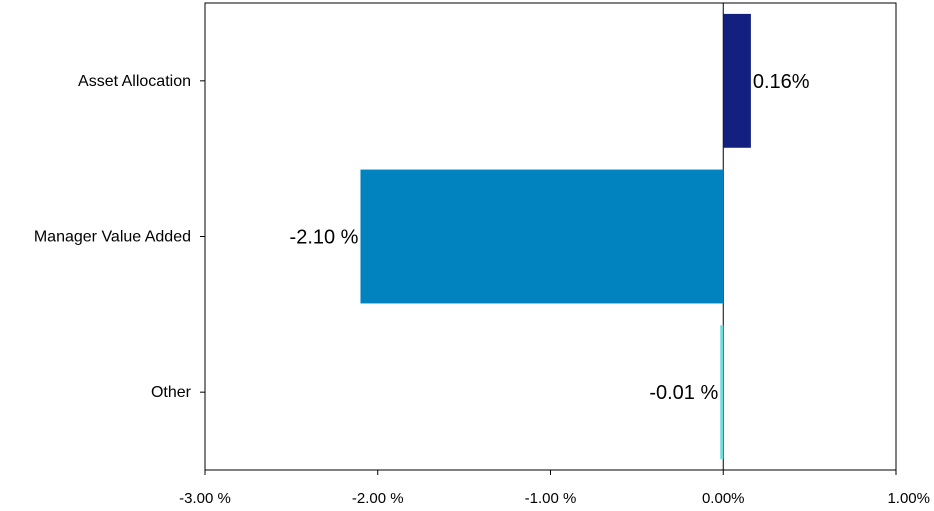 The width and height of the screenshot is (934, 511). Describe the element at coordinates (205, 498) in the screenshot. I see `x-tick-label: -3.00 %` at that location.